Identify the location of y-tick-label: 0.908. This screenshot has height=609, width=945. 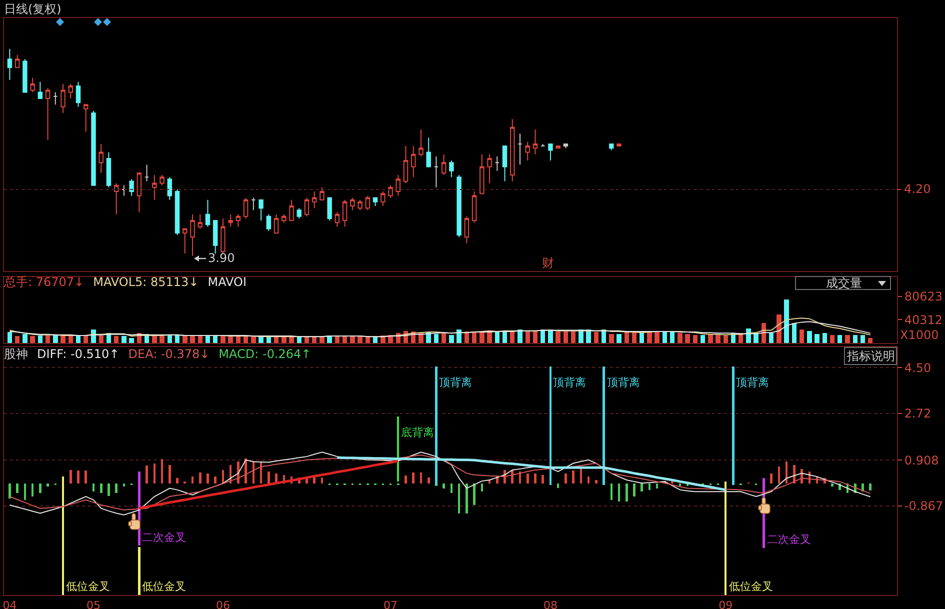
(921, 460).